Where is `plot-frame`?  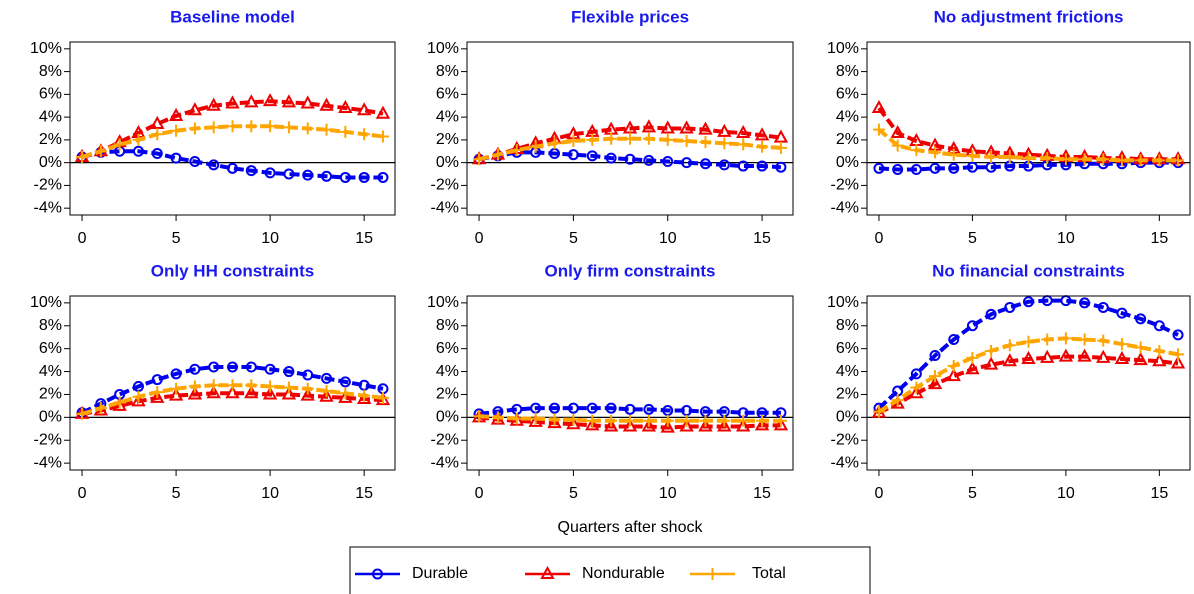
plot-frame is located at coordinates (1028, 128).